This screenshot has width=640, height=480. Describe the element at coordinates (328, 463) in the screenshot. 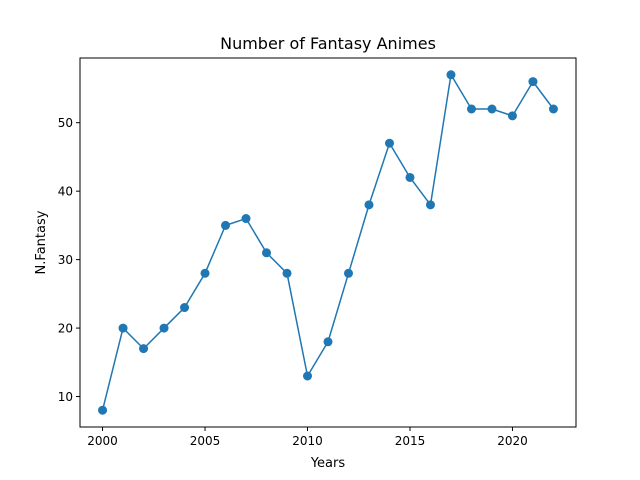

I see `x-axis-label: Years` at that location.